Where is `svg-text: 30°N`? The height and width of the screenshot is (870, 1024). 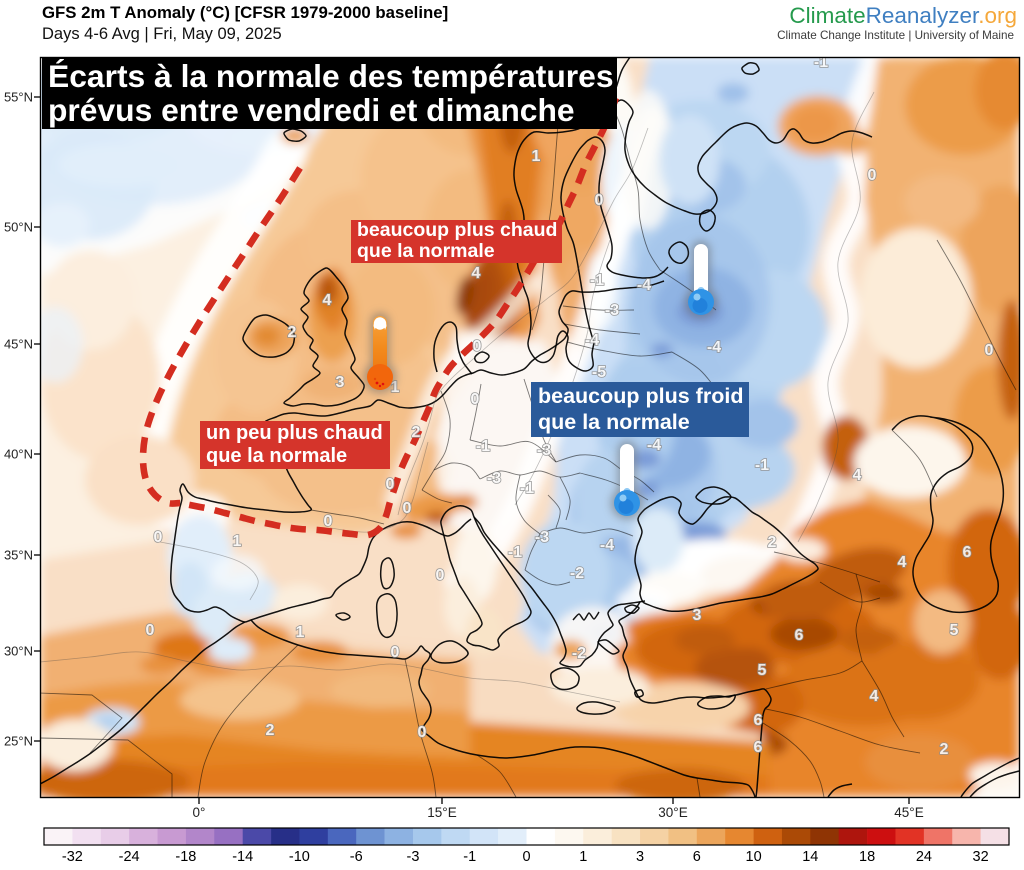
svg-text: 30°N is located at coordinates (18, 651).